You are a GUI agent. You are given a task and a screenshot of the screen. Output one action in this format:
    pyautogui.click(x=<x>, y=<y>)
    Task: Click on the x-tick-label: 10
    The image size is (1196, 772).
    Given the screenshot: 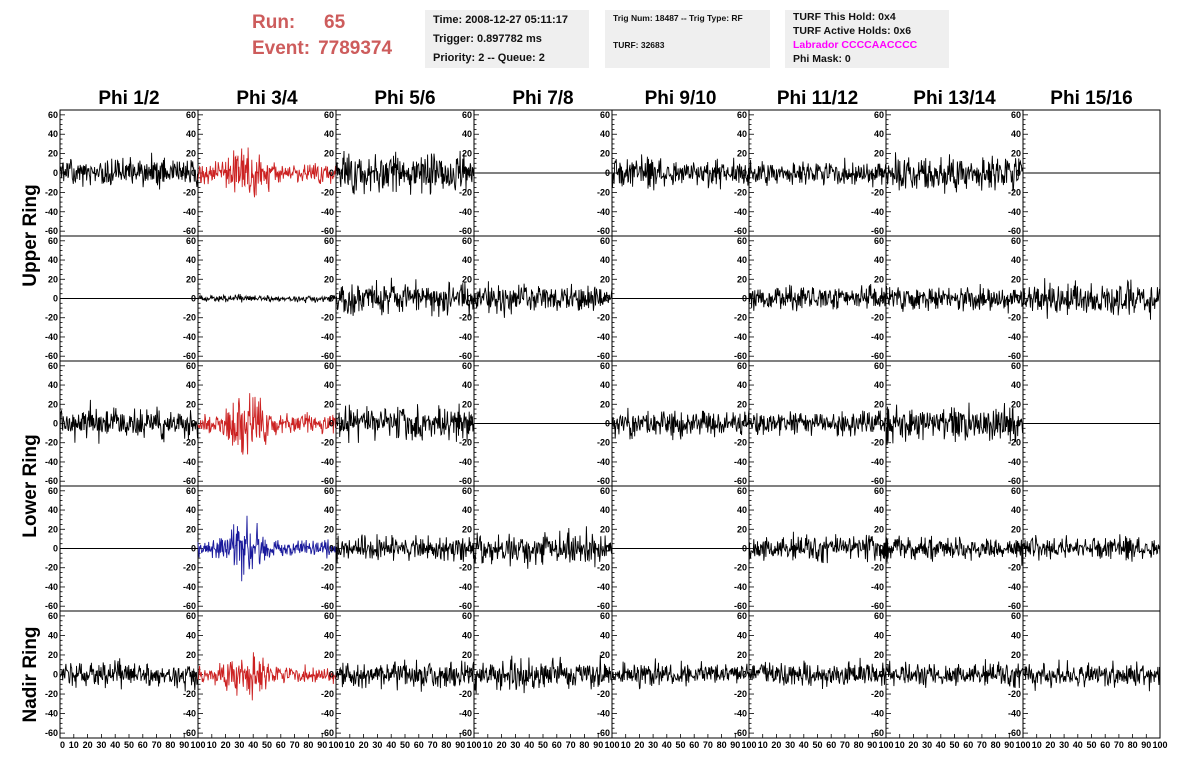 What is the action you would take?
    pyautogui.click(x=74, y=745)
    